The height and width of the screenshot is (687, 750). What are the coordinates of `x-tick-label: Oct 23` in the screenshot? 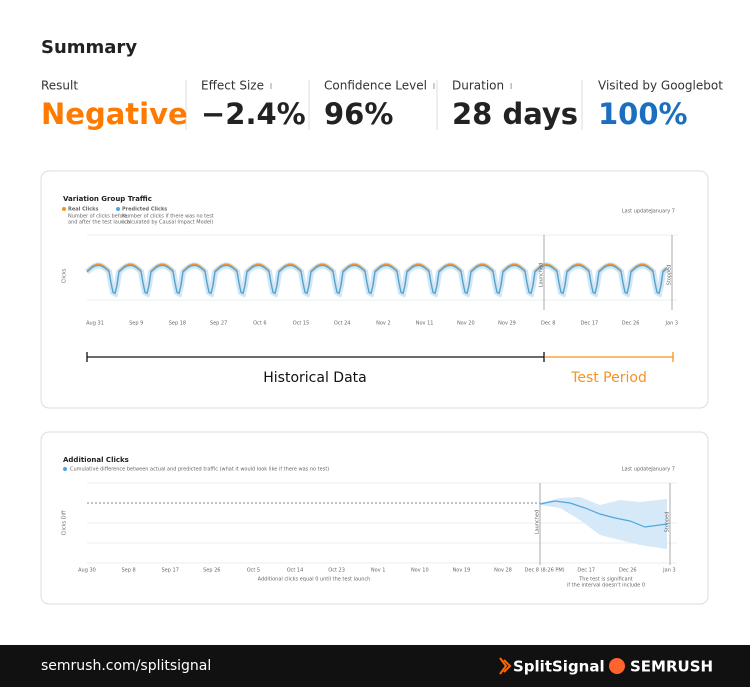 It's located at (336, 571).